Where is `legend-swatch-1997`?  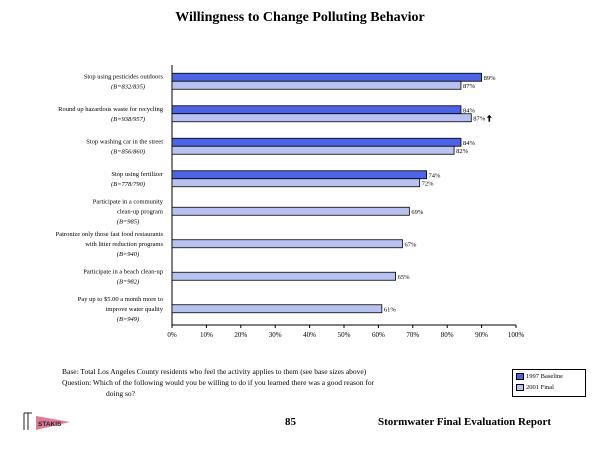 legend-swatch-1997 is located at coordinates (520, 376).